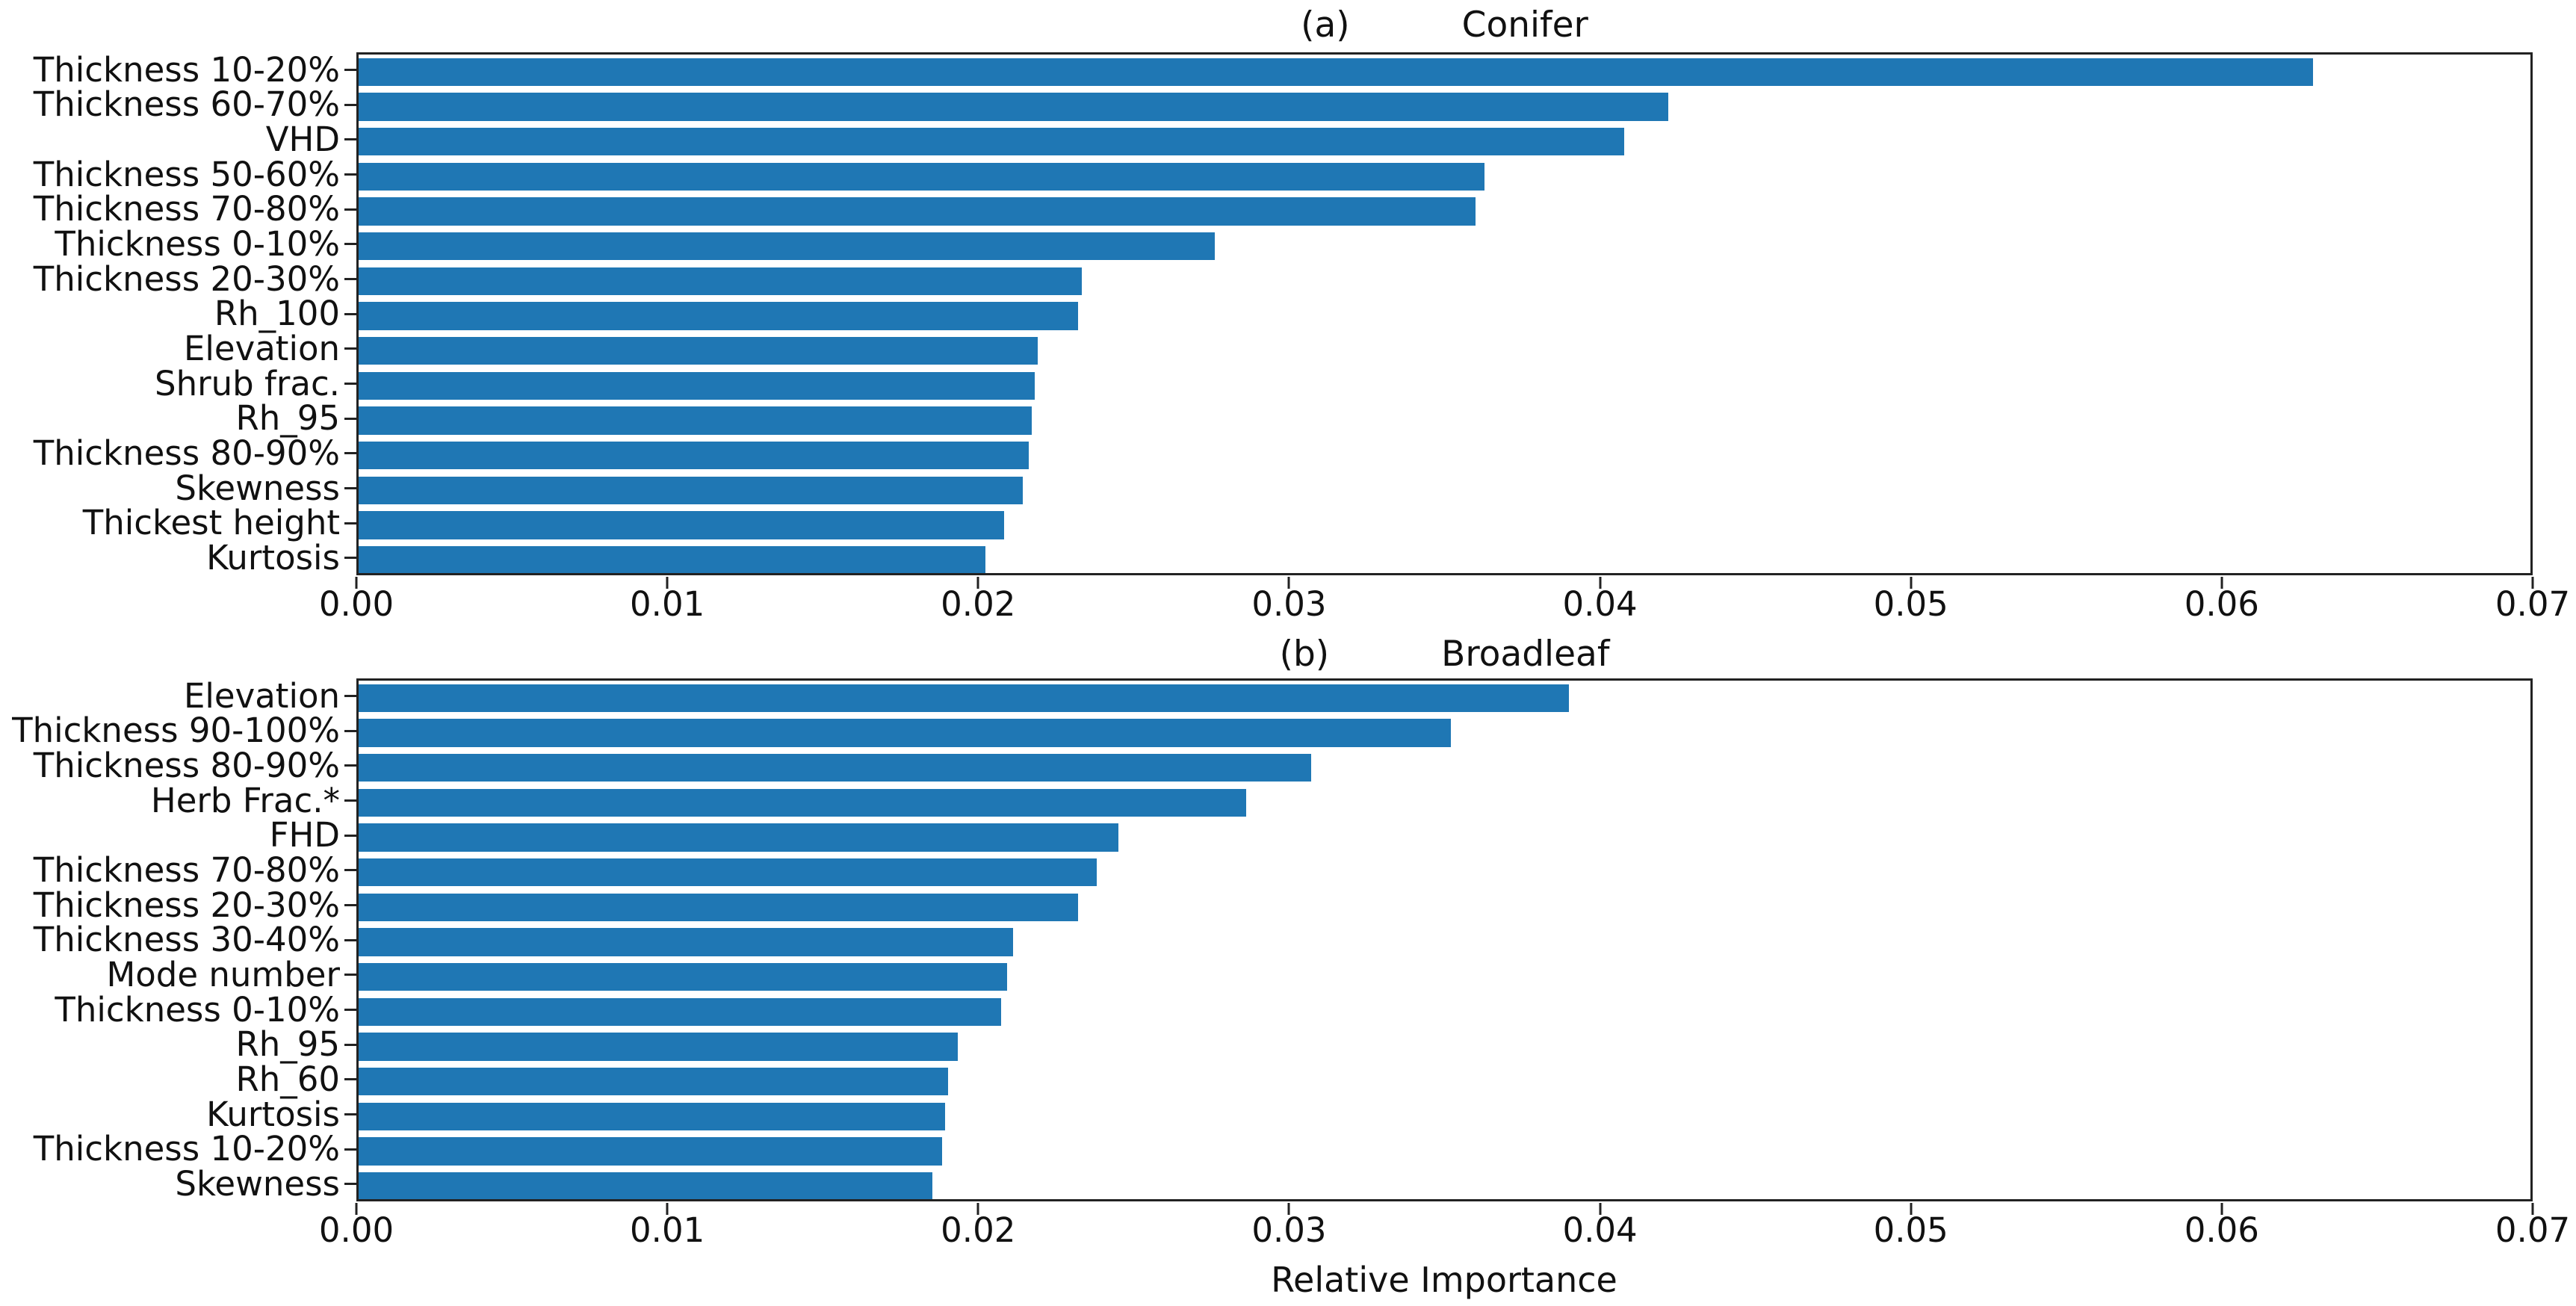  Describe the element at coordinates (247, 383) in the screenshot. I see `y-tick-label: Shrub frac.` at that location.